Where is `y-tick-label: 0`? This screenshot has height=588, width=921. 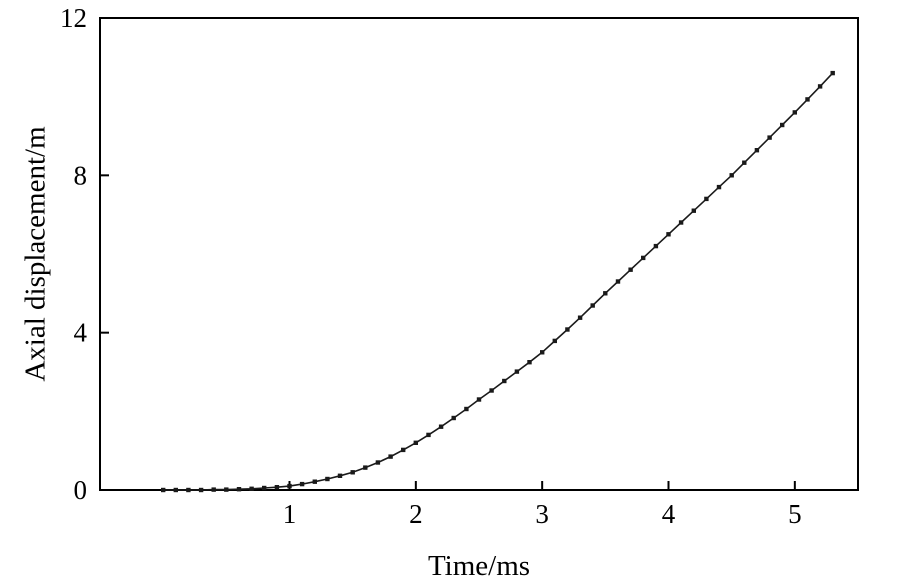
y-tick-label: 0 is located at coordinates (81, 490).